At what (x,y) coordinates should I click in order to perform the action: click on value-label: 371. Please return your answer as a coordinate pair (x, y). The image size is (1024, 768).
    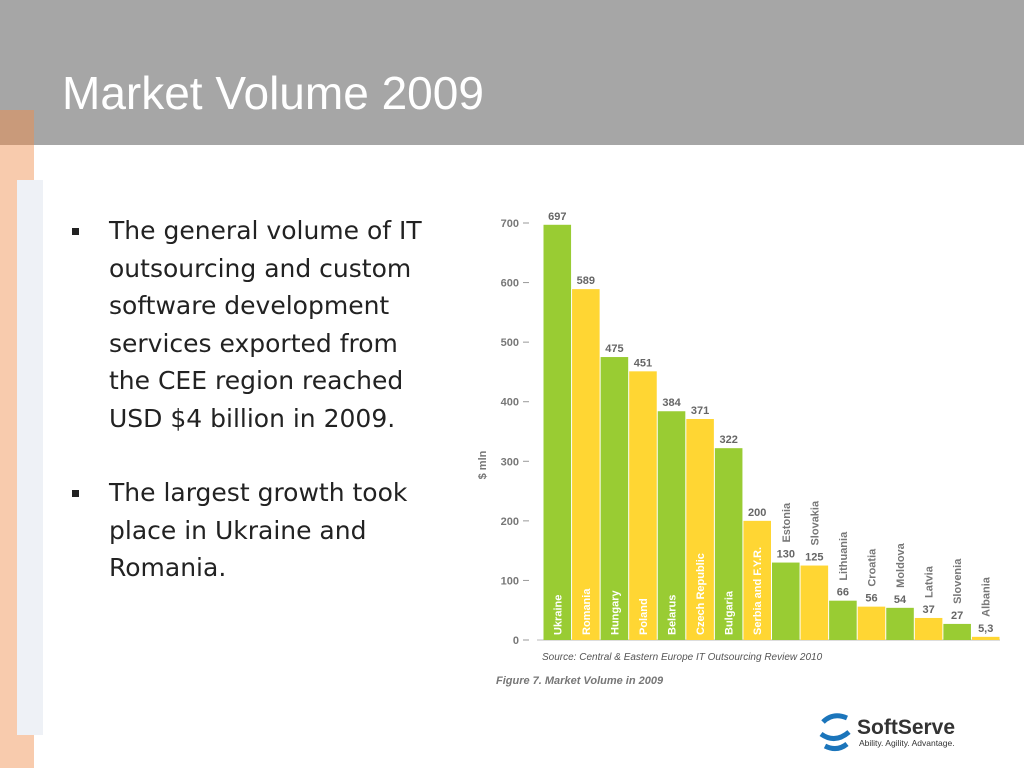
    Looking at the image, I should click on (700, 411).